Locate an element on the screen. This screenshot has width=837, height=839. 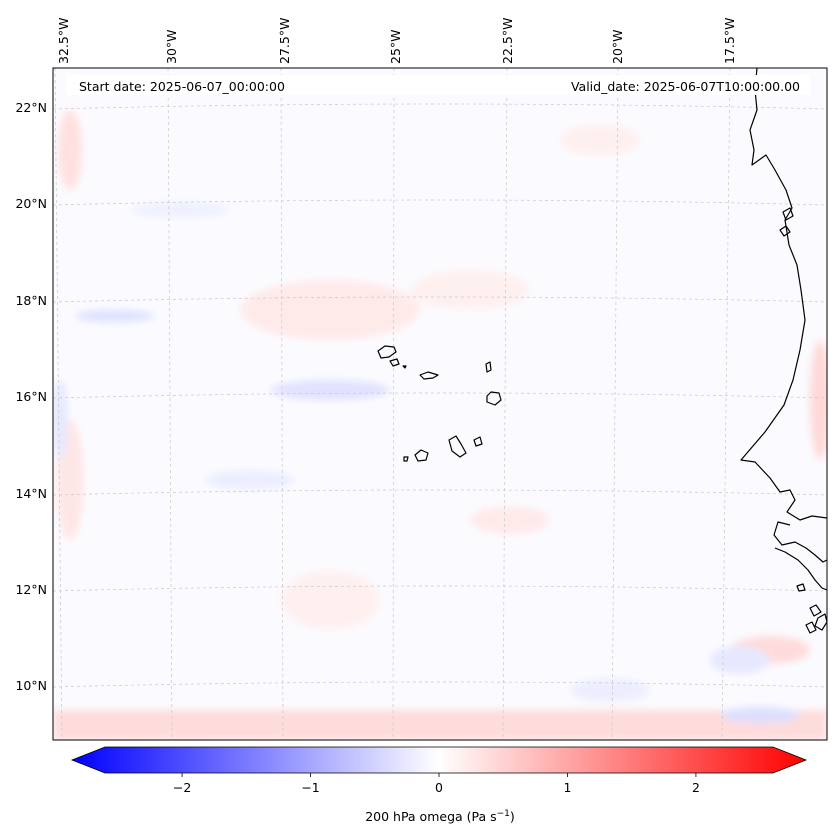
island-brava is located at coordinates (406, 459).